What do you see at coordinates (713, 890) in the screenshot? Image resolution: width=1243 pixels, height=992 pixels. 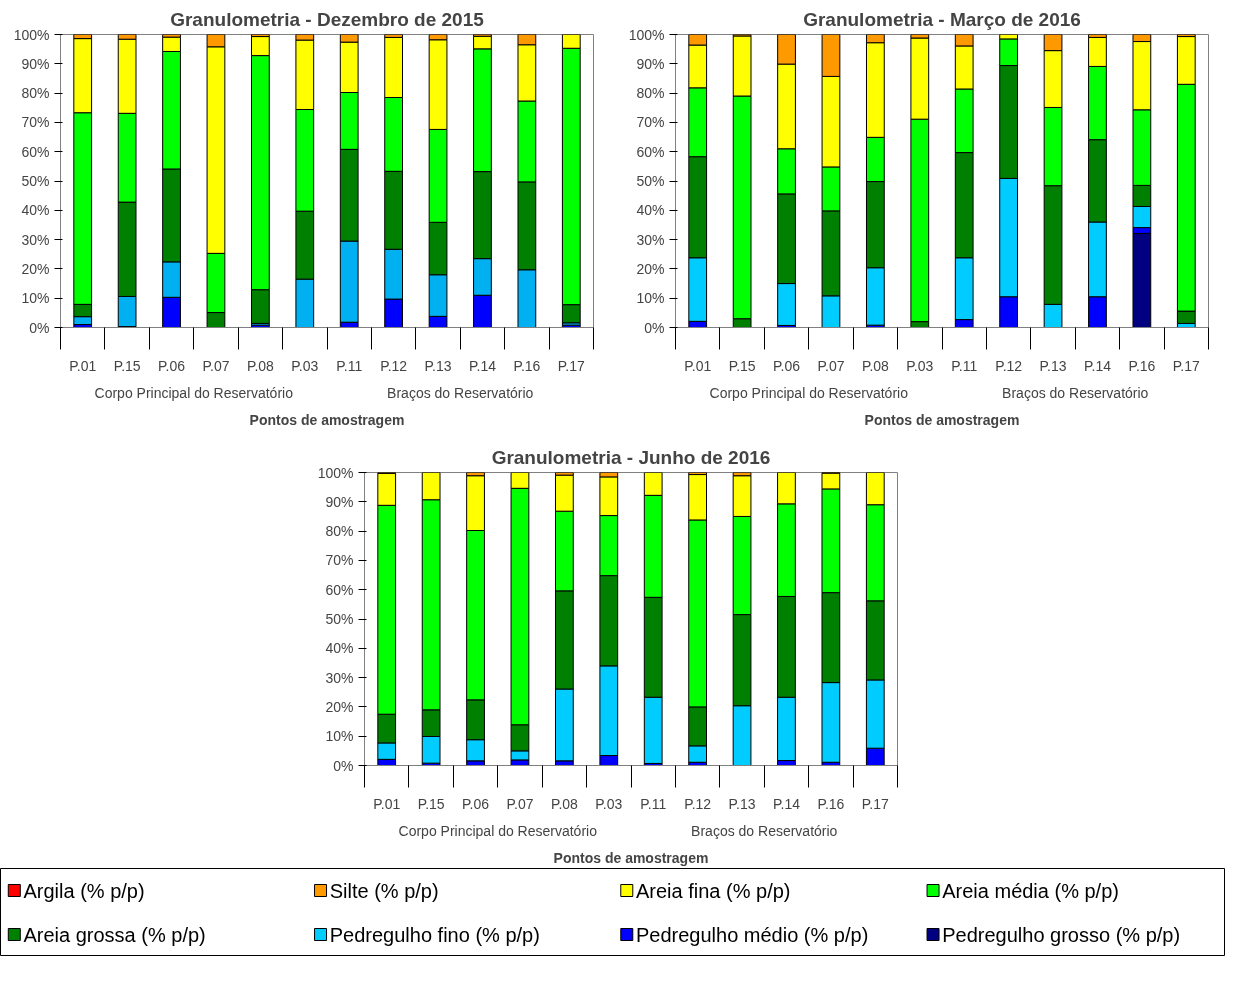 I see `legend-label: Areia fina (% p/p)` at bounding box center [713, 890].